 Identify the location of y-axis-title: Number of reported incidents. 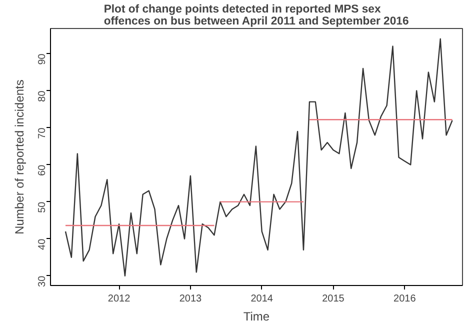
(19, 157).